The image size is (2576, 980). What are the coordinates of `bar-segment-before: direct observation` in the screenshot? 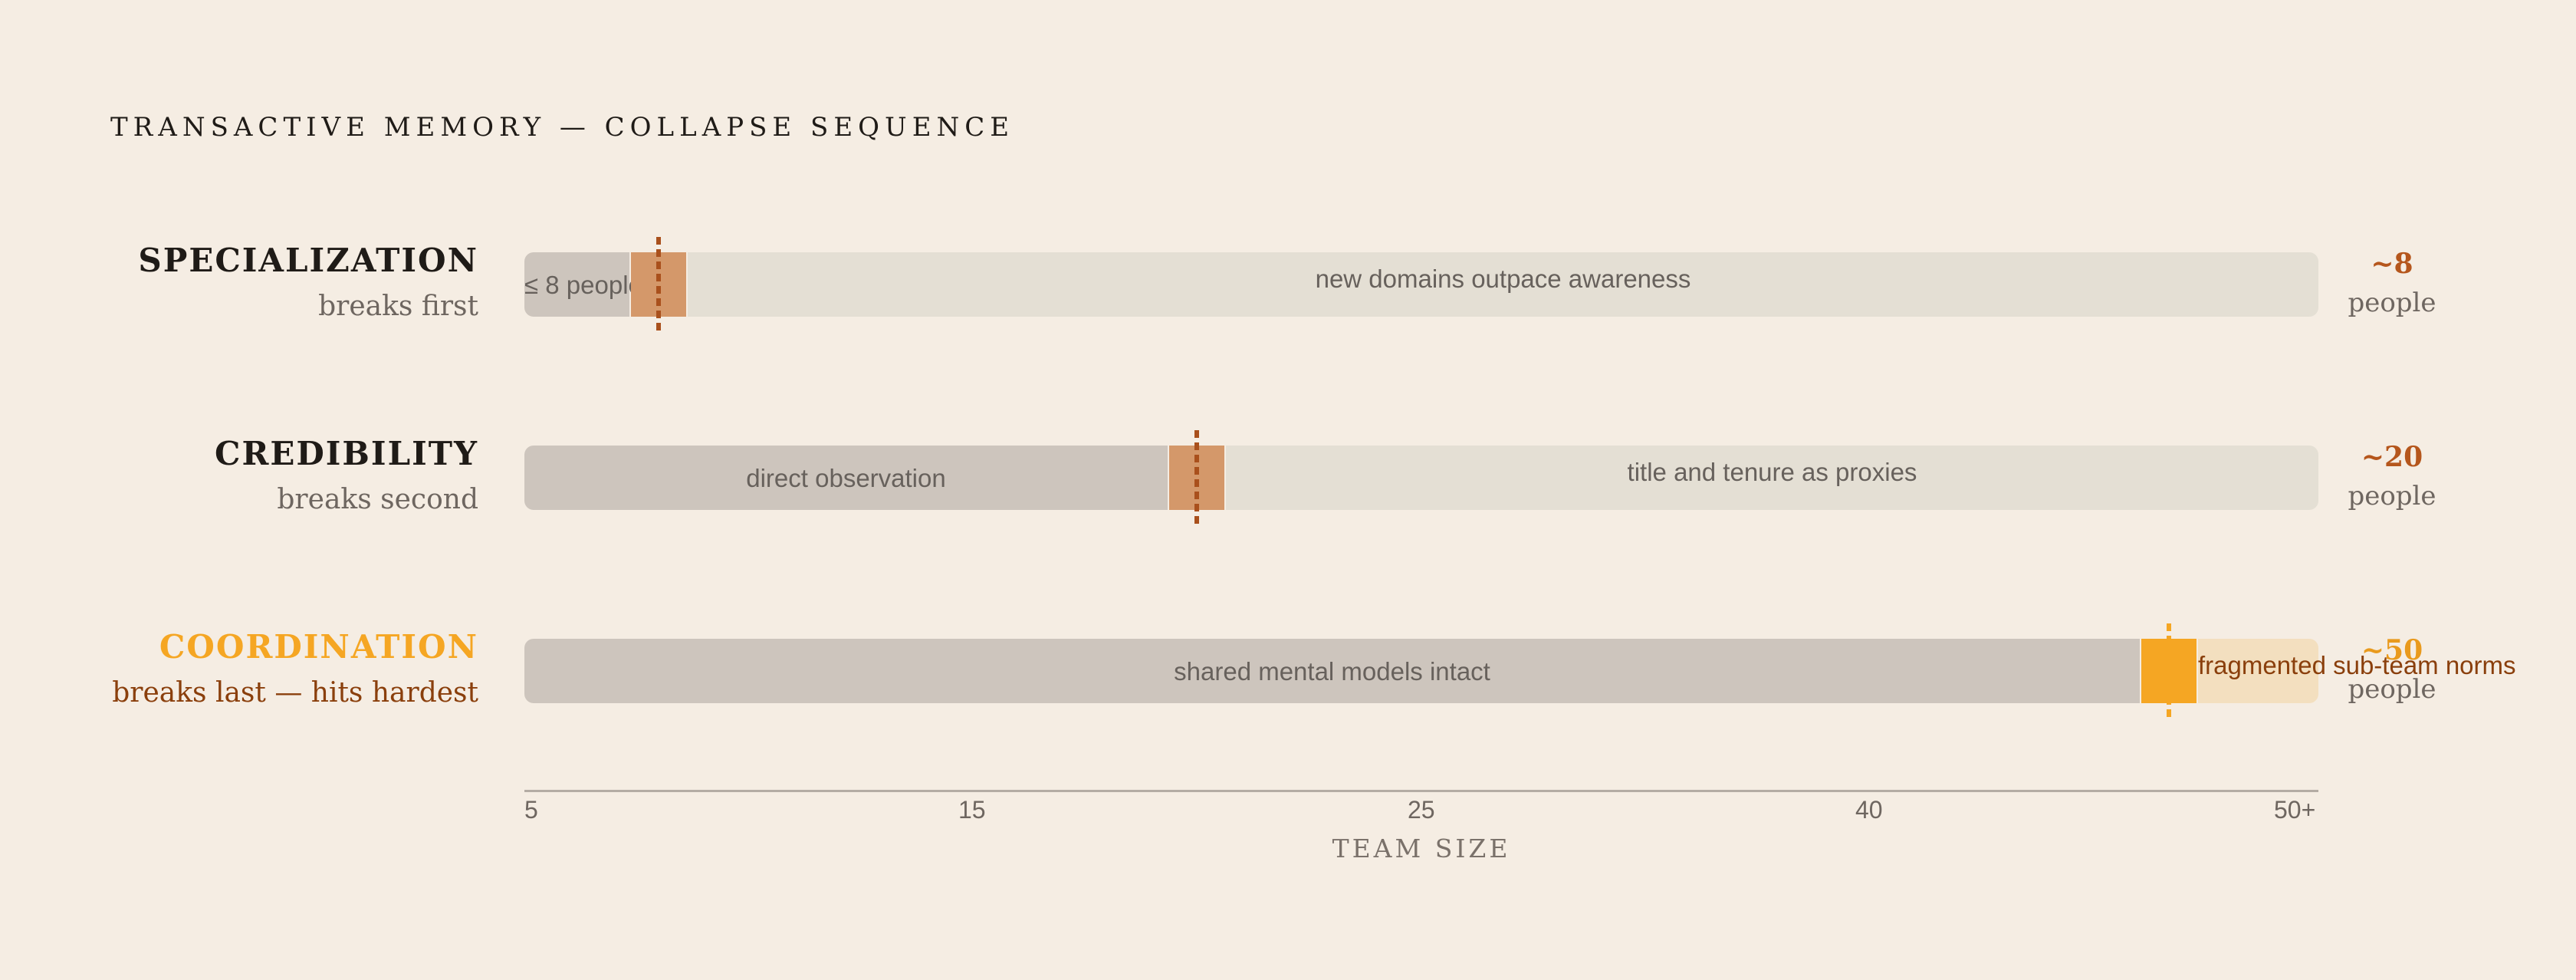 It's located at (846, 478).